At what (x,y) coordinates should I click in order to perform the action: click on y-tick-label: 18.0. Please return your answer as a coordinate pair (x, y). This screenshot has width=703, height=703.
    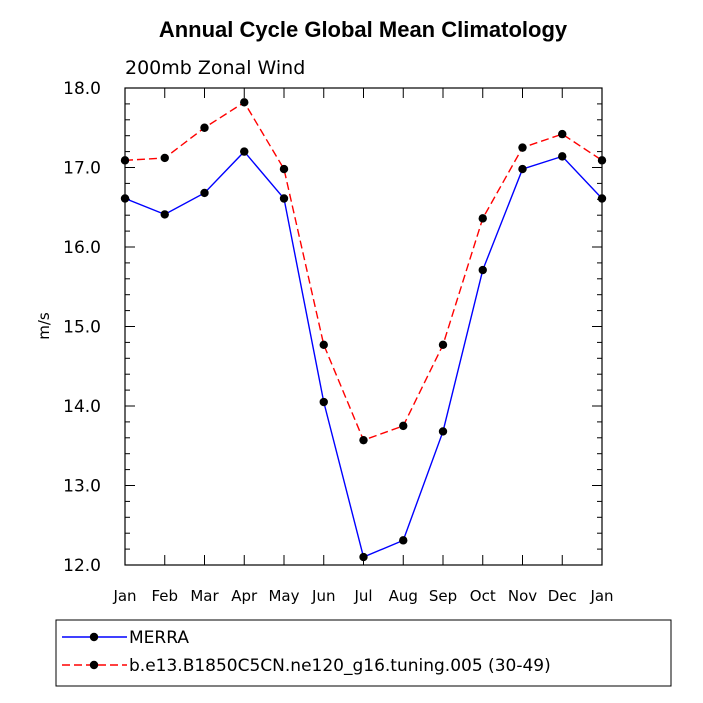
    Looking at the image, I should click on (82, 89).